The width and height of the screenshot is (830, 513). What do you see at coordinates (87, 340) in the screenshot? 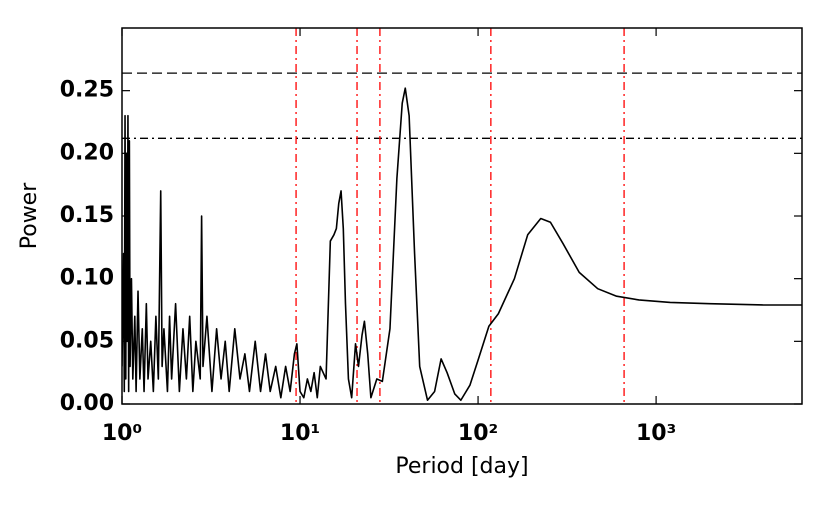
I see `y-tick-label: 0.05` at bounding box center [87, 340].